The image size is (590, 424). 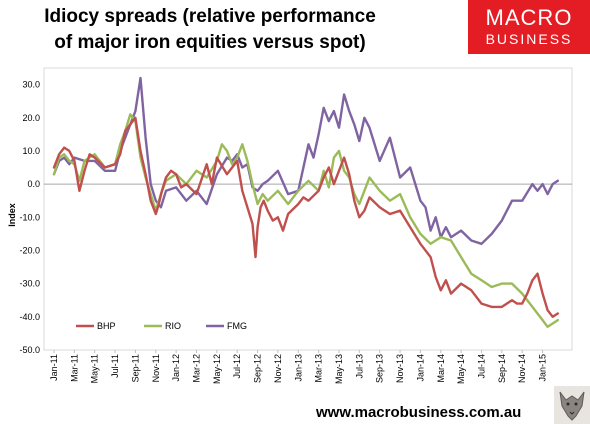 I want to click on x-tick-label: Mar-12, so click(x=196, y=368).